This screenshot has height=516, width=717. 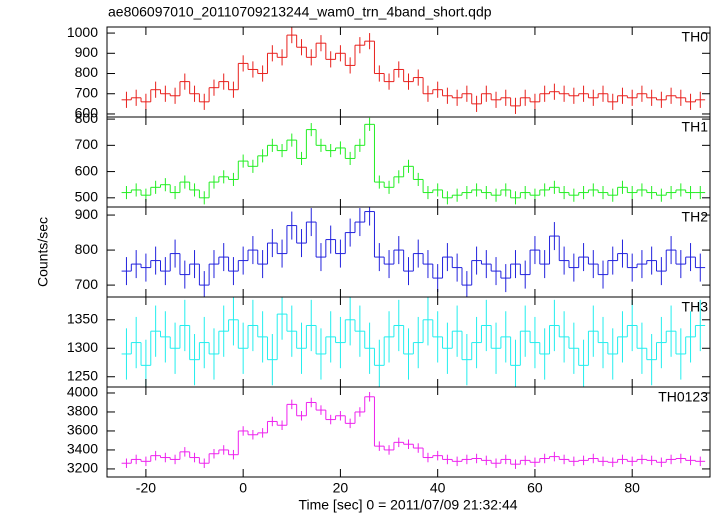 What do you see at coordinates (632, 488) in the screenshot?
I see `x-tick-label: 80` at bounding box center [632, 488].